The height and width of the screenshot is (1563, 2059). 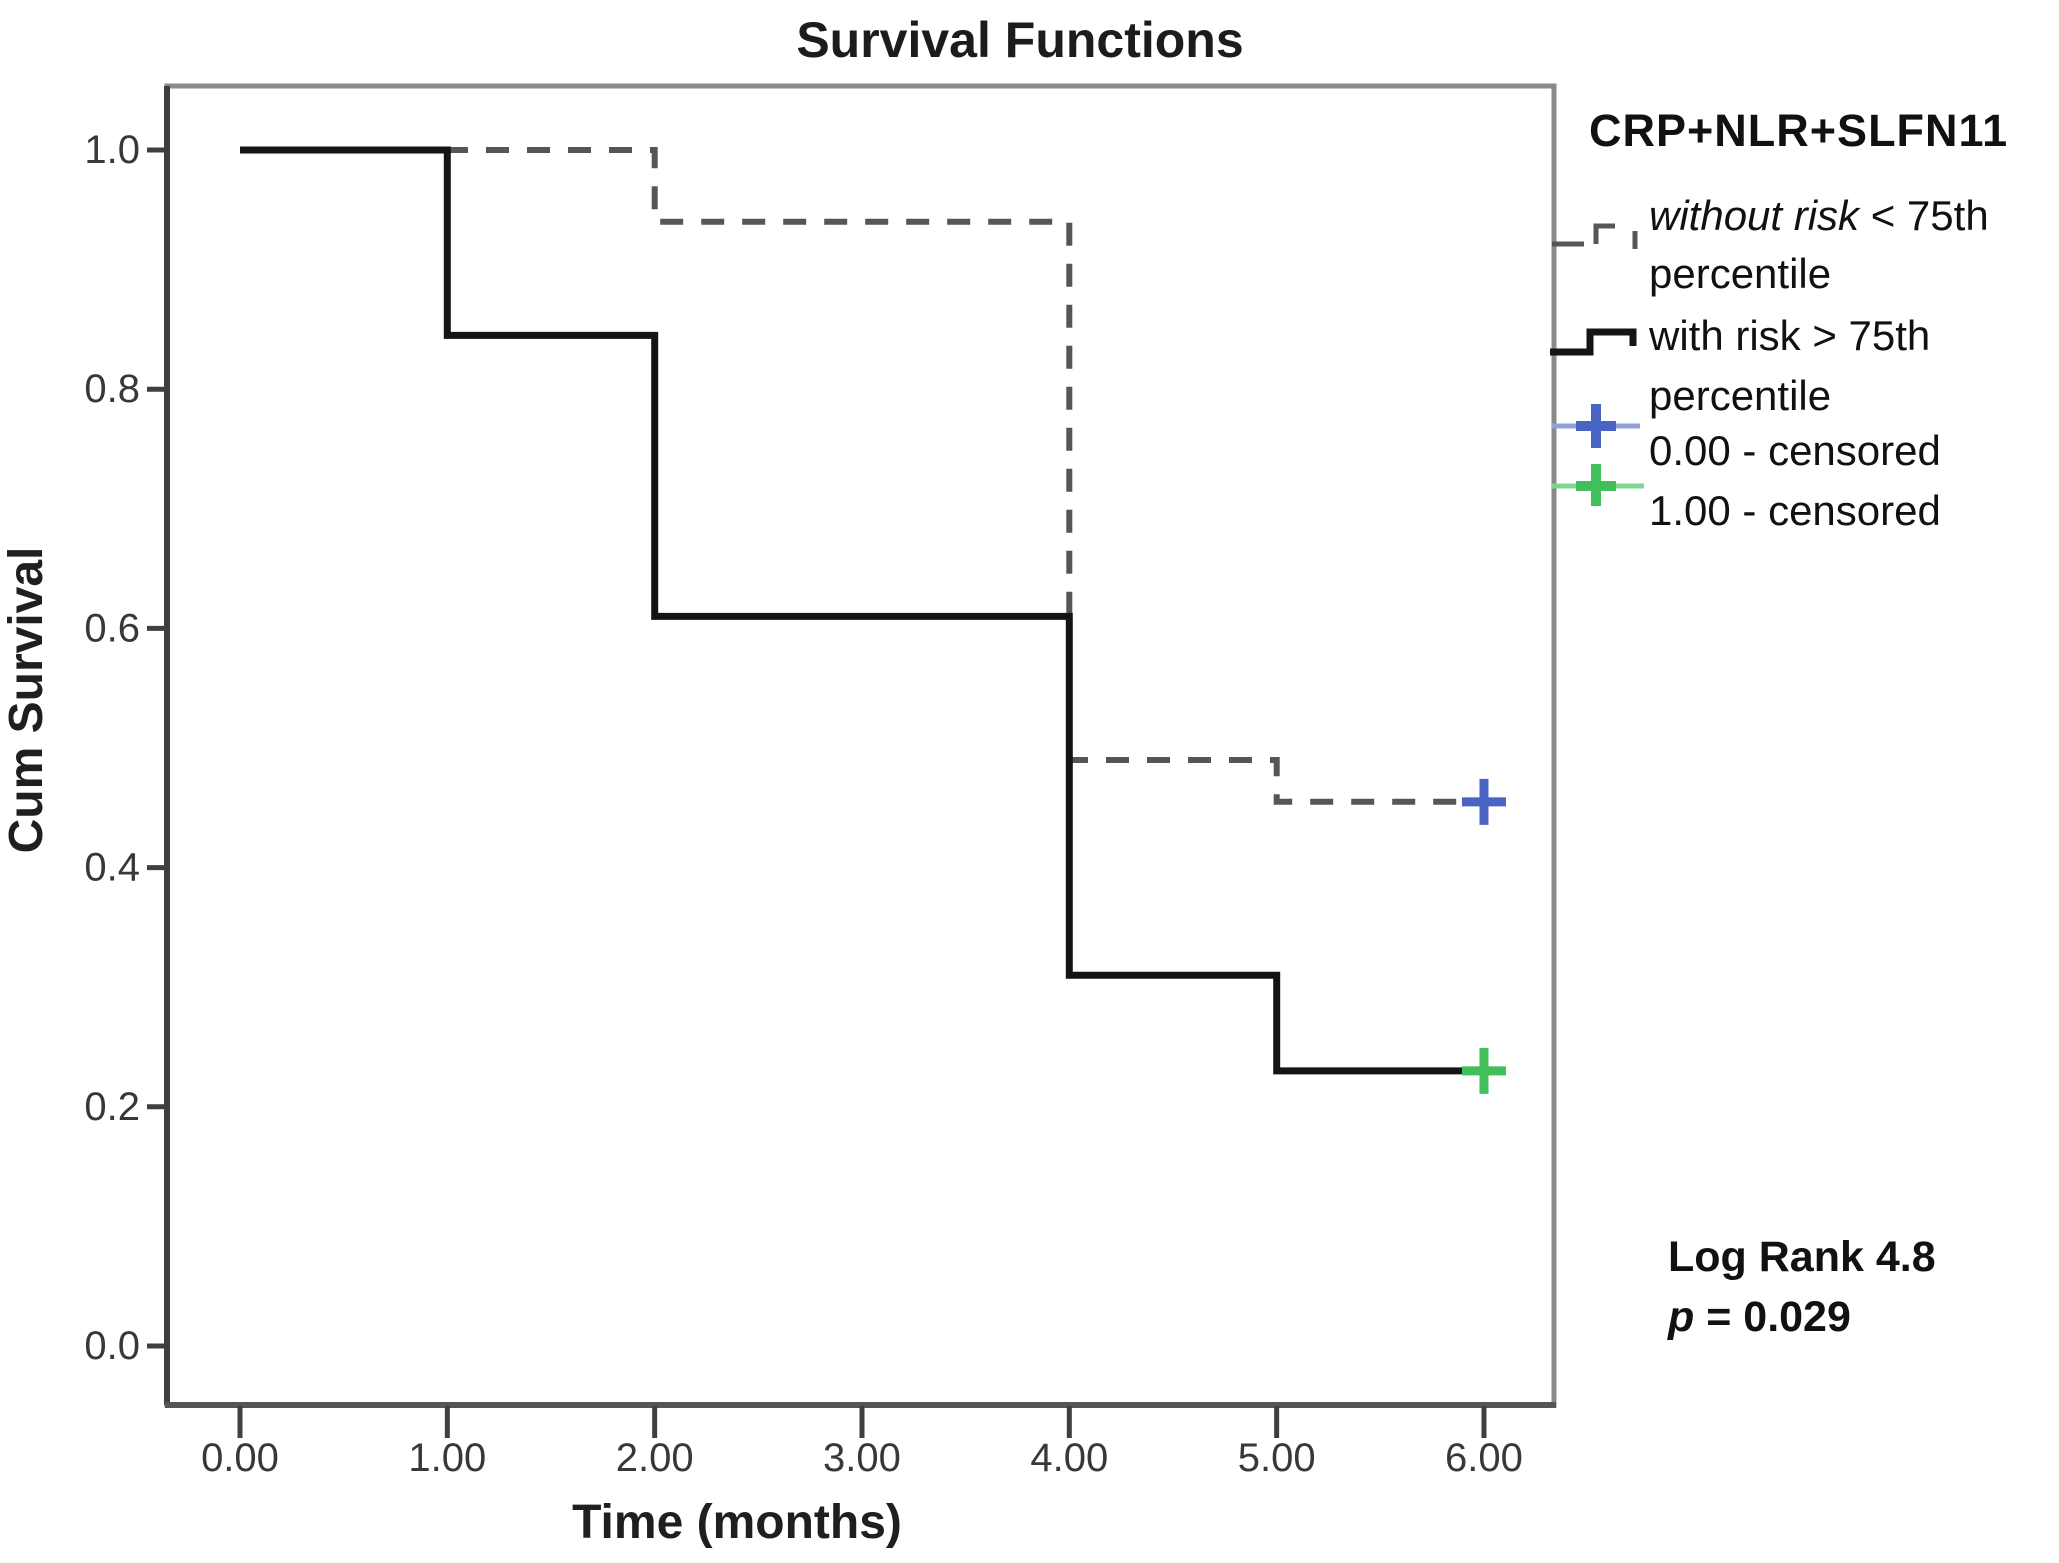 What do you see at coordinates (112, 389) in the screenshot?
I see `y-tick-label: 0.8` at bounding box center [112, 389].